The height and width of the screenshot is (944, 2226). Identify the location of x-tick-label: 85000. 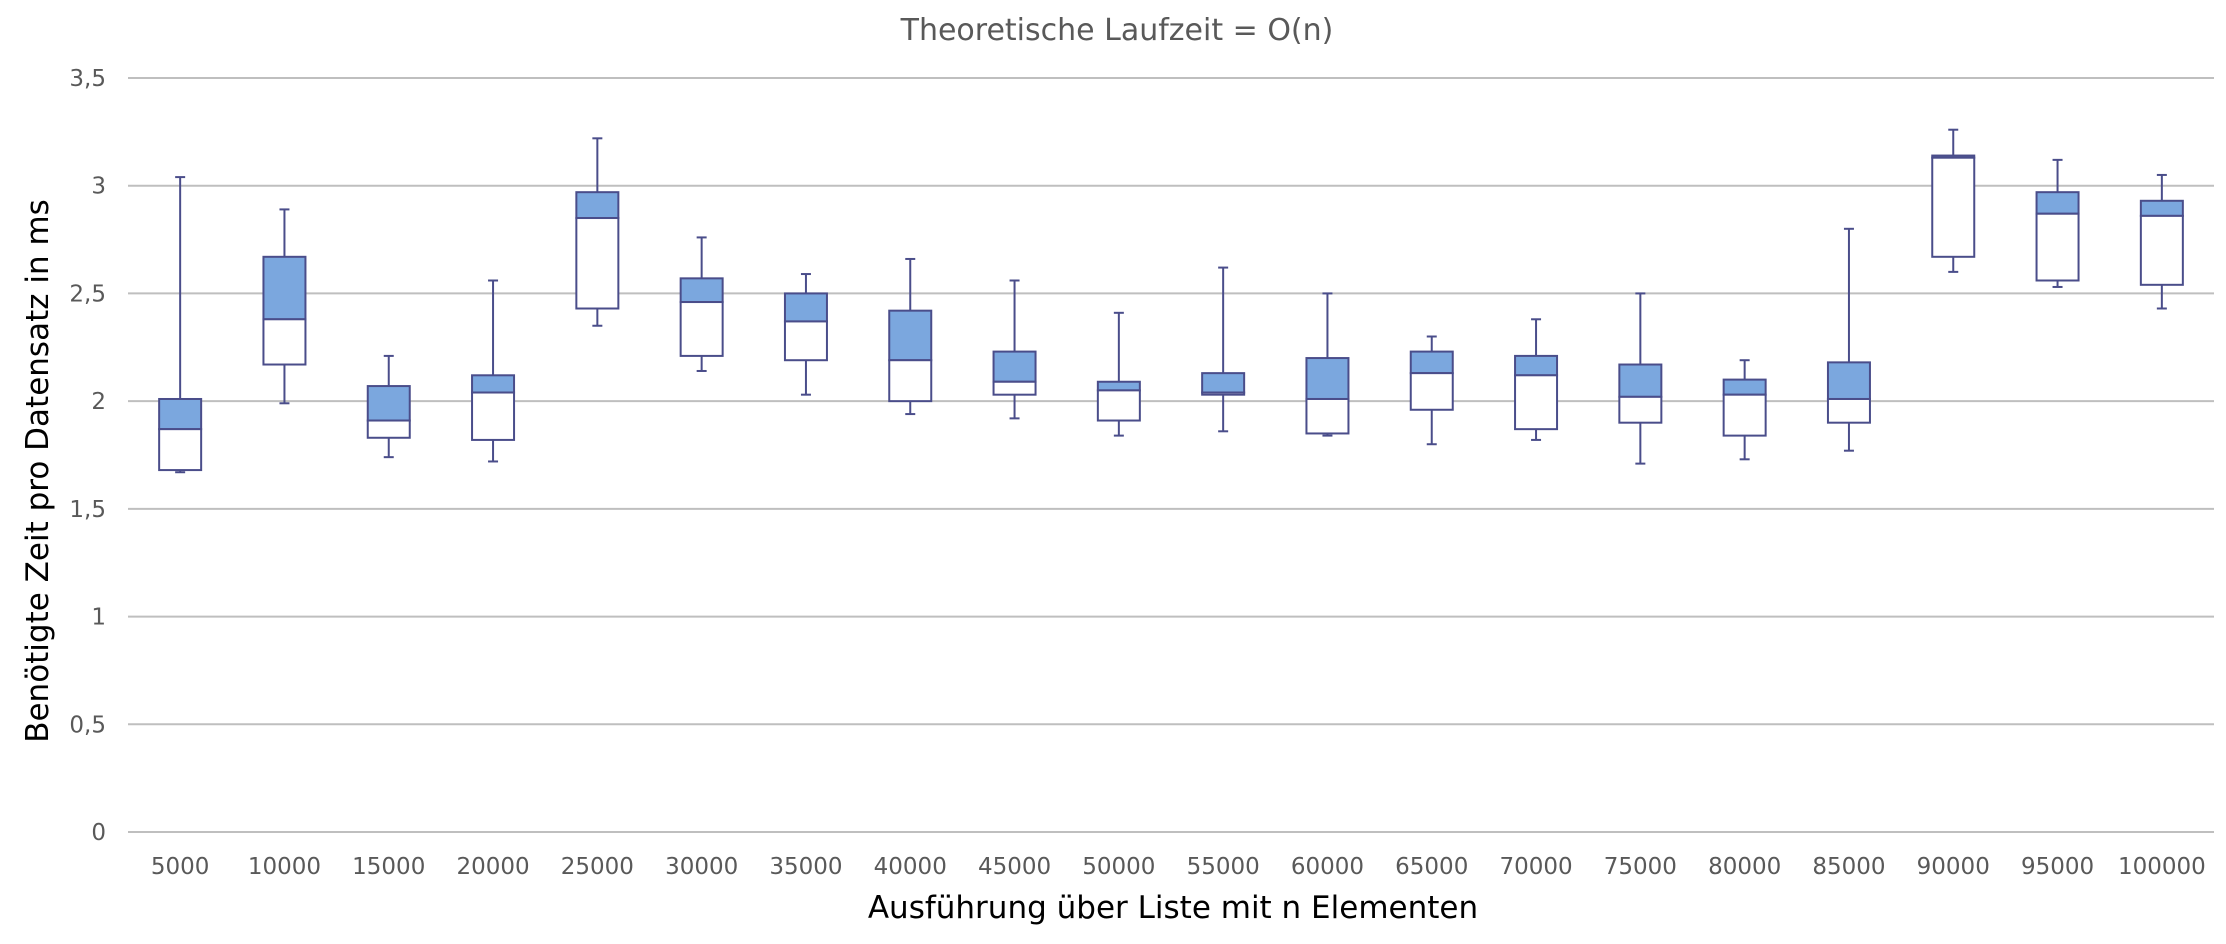
(1848, 867).